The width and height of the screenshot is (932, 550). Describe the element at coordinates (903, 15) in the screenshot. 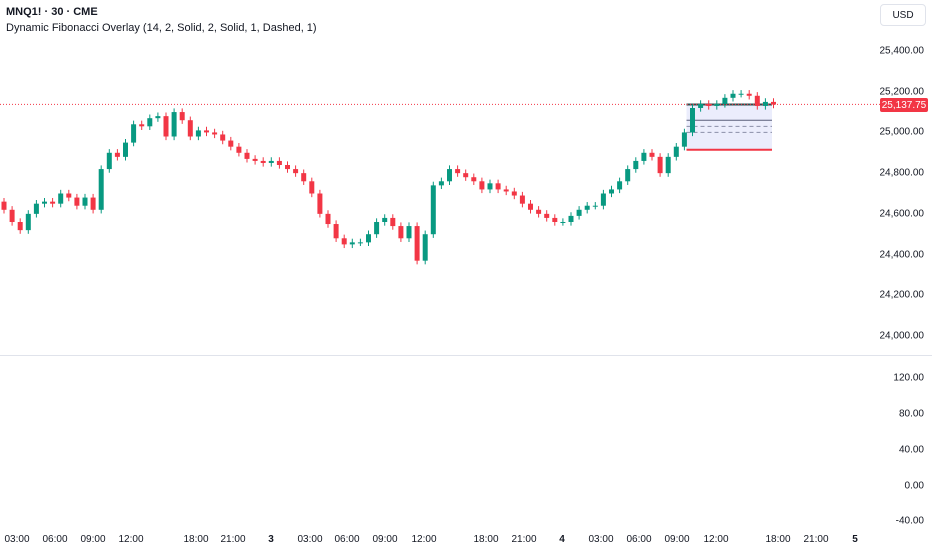

I see `currency-button: USD` at that location.